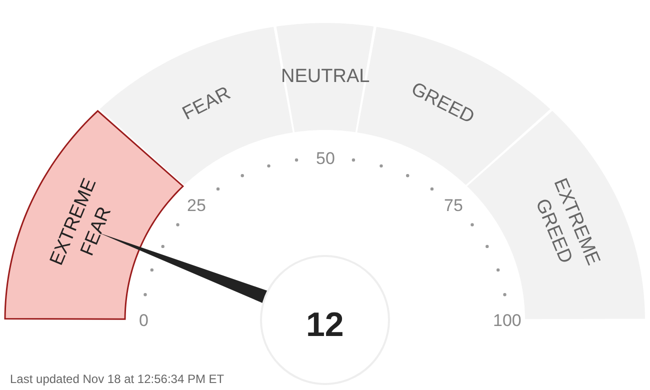  What do you see at coordinates (325, 325) in the screenshot?
I see `text: 12` at bounding box center [325, 325].